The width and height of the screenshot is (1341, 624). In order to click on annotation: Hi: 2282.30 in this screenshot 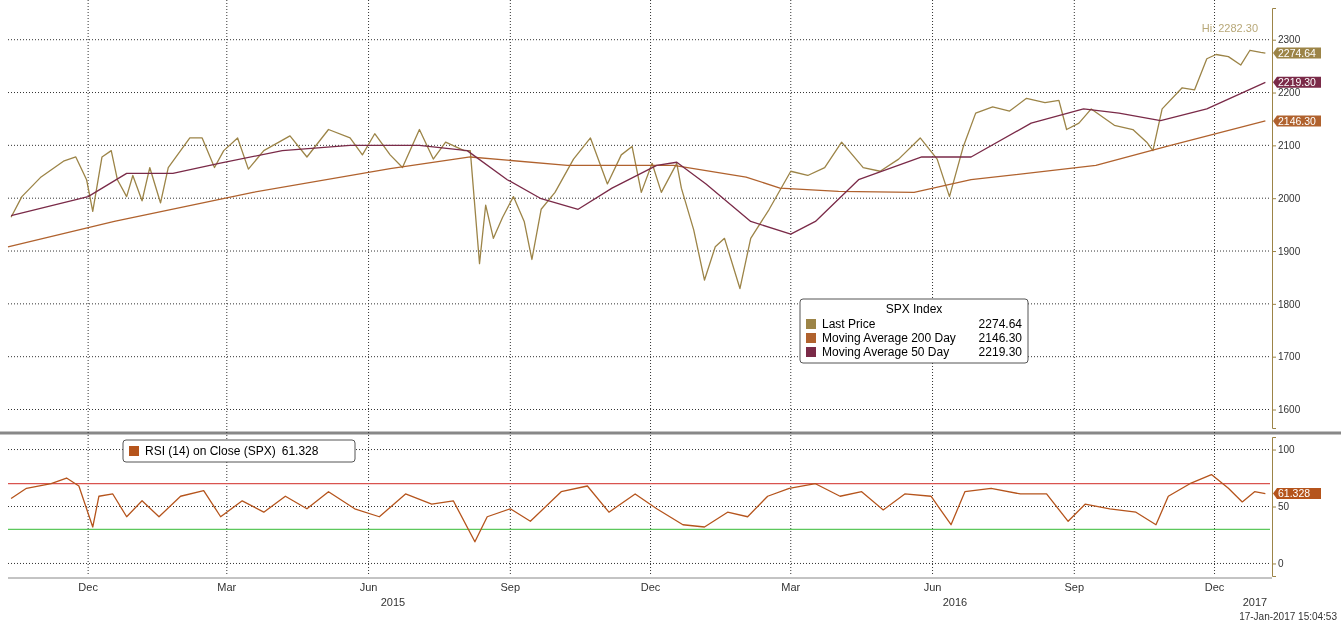, I will do `click(1229, 28)`.